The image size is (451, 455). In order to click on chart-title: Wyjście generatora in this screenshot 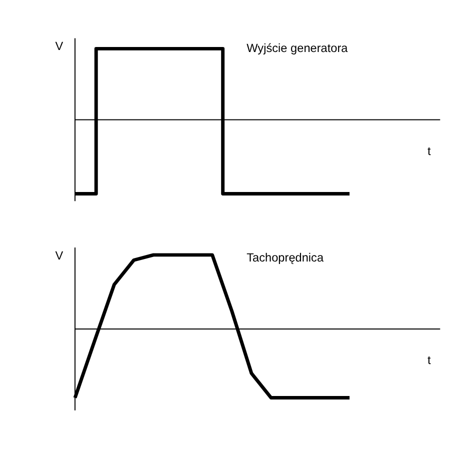, I will do `click(297, 48)`.